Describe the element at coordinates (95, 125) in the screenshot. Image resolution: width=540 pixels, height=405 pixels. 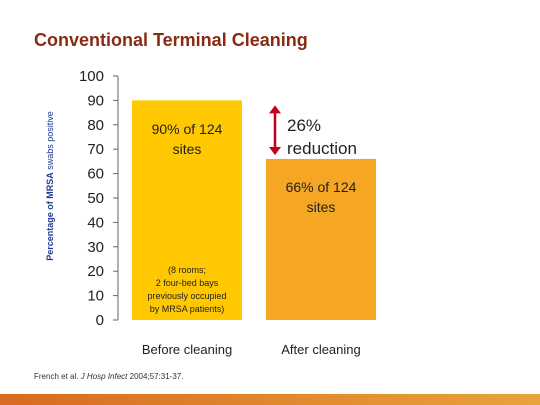
I see `y-tick-label: 80` at that location.